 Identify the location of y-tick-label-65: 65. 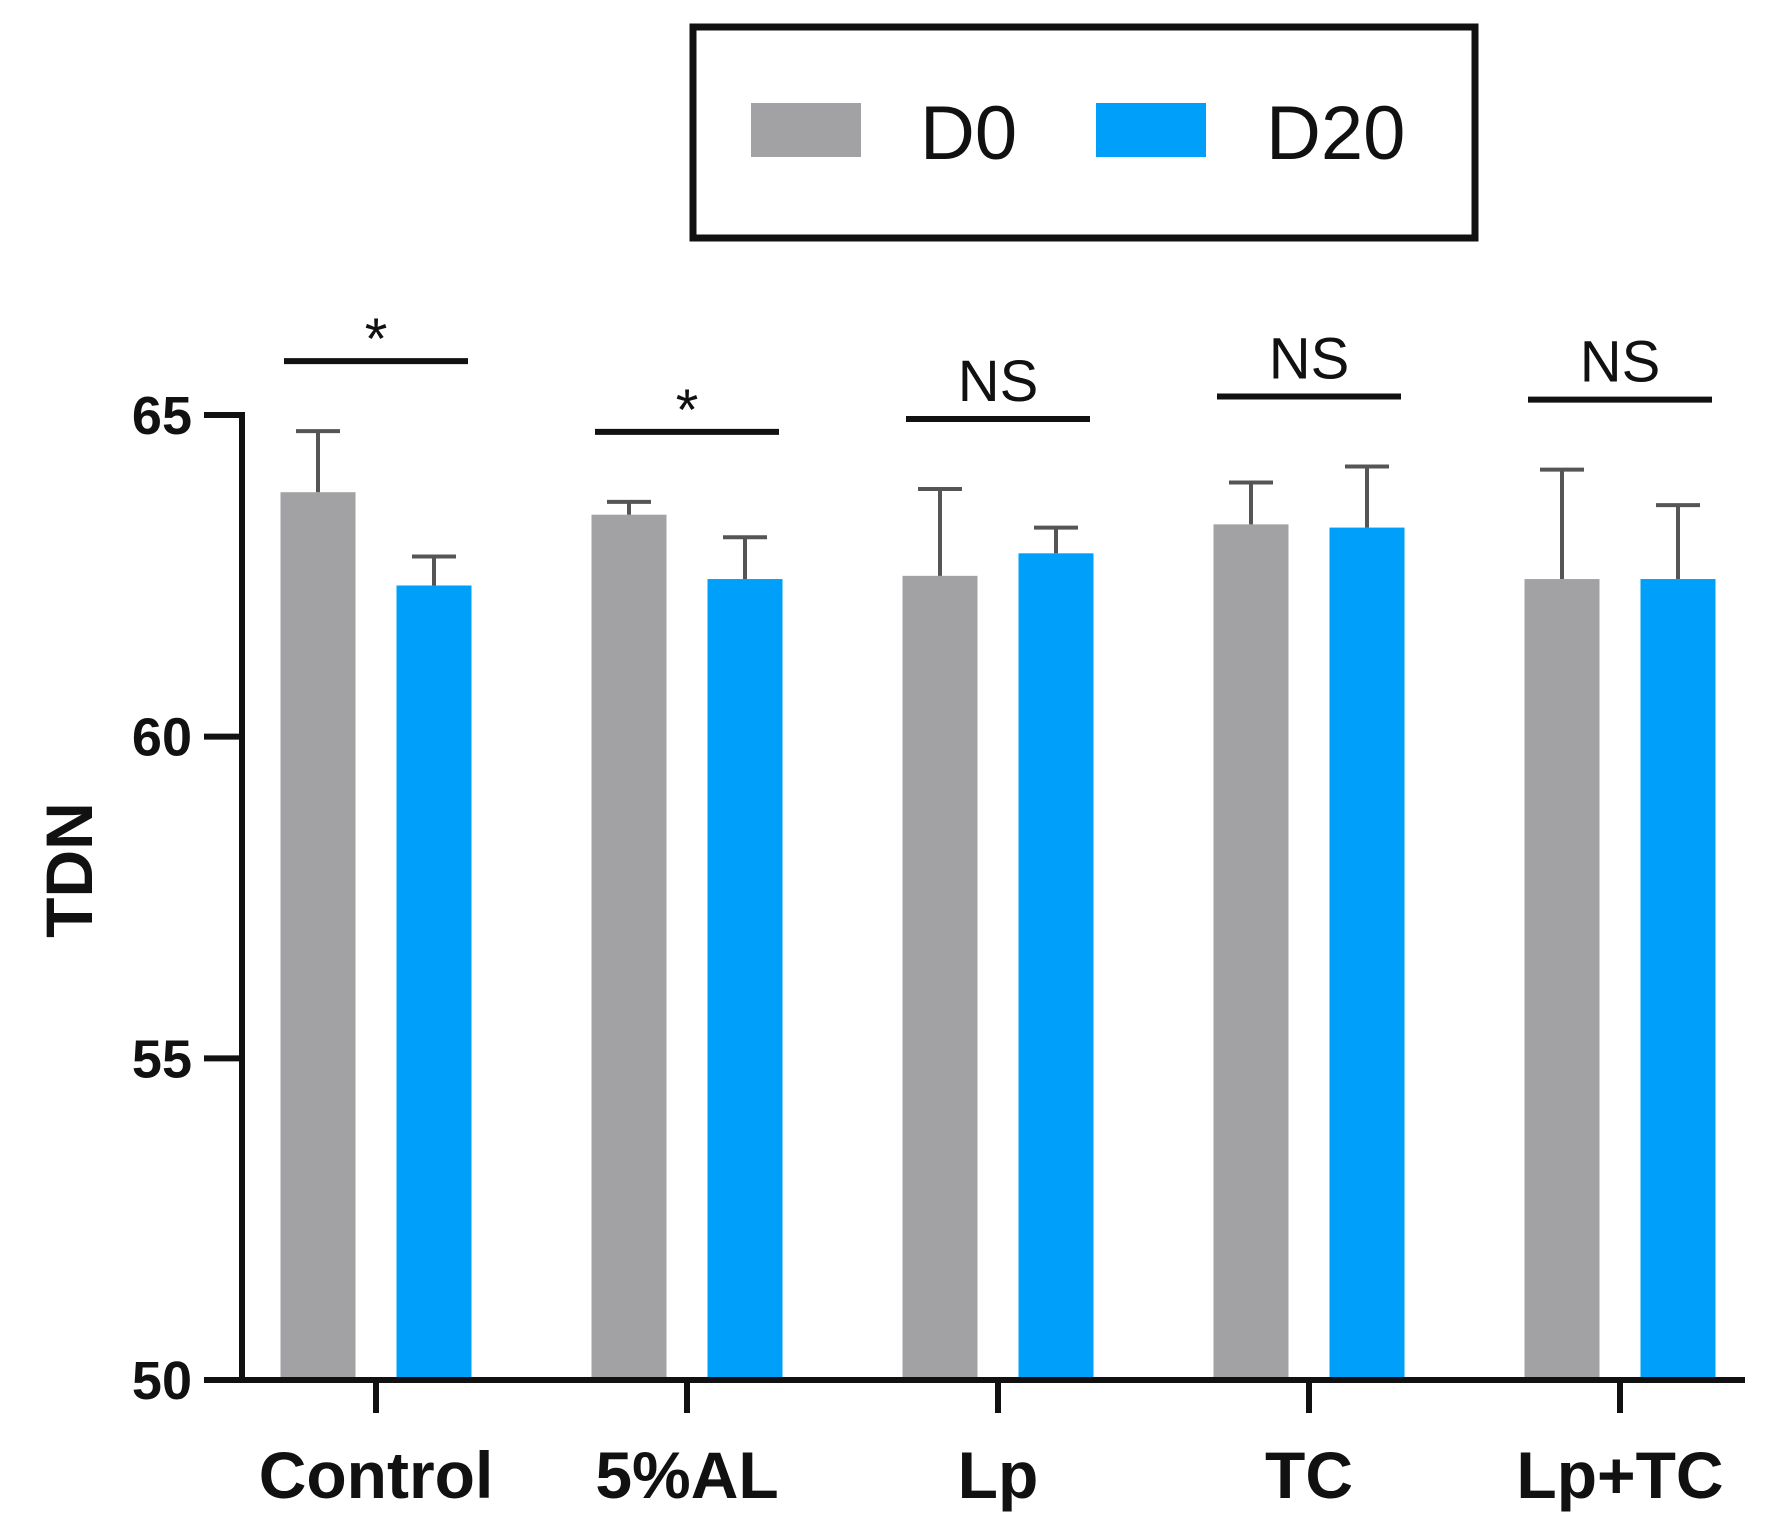
(162, 416).